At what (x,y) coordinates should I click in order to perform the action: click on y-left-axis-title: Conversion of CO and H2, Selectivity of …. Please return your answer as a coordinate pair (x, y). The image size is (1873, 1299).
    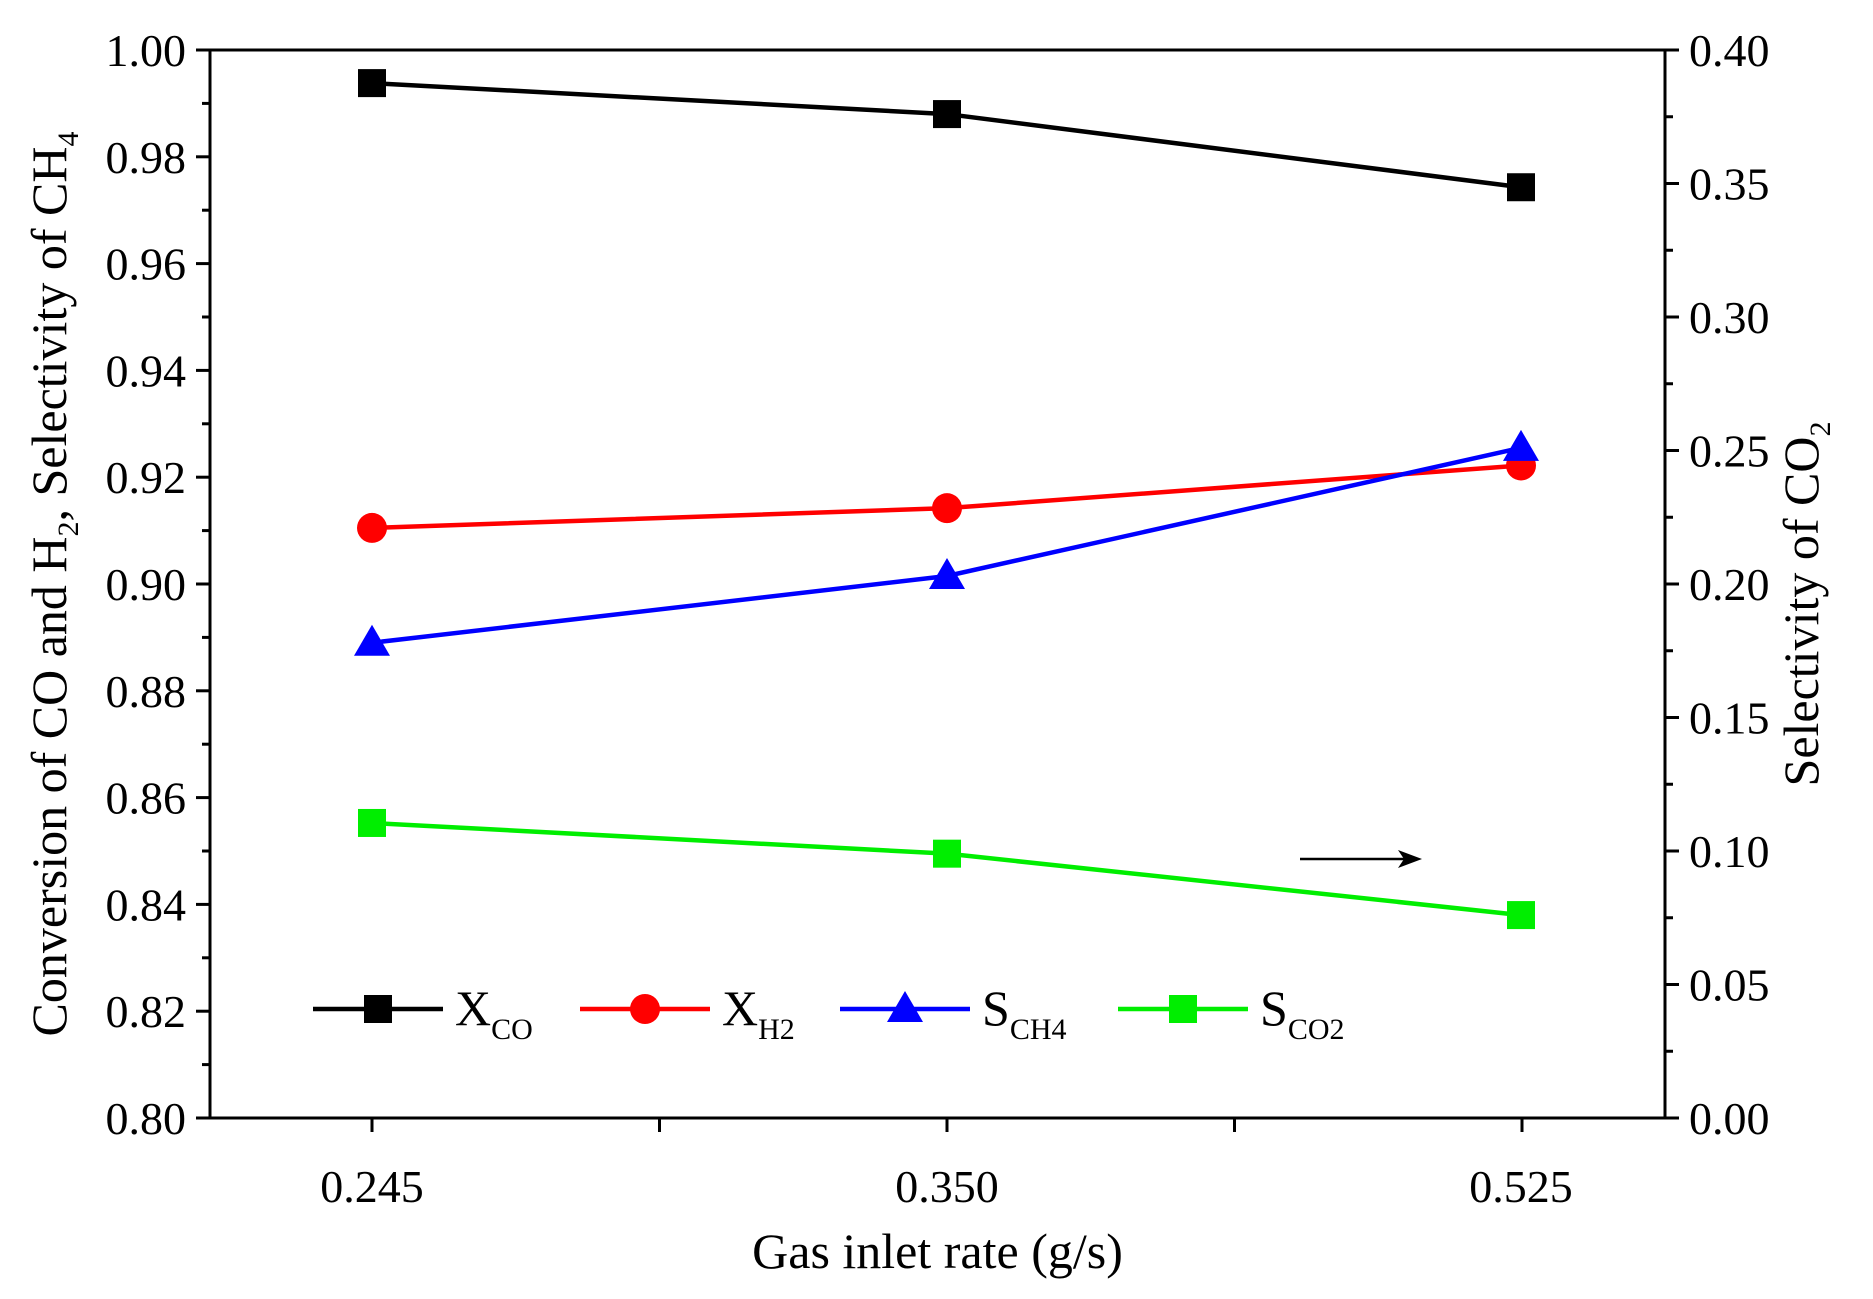
    Looking at the image, I should click on (53, 584).